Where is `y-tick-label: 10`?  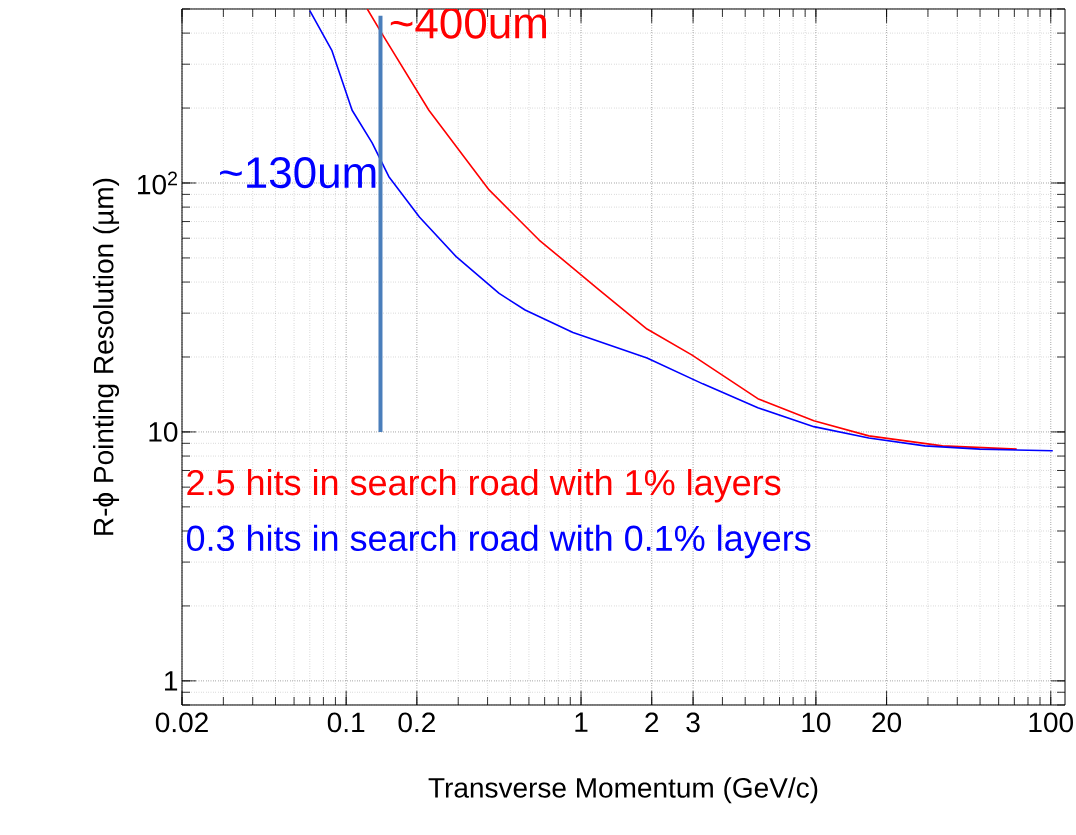
y-tick-label: 10 is located at coordinates (163, 432).